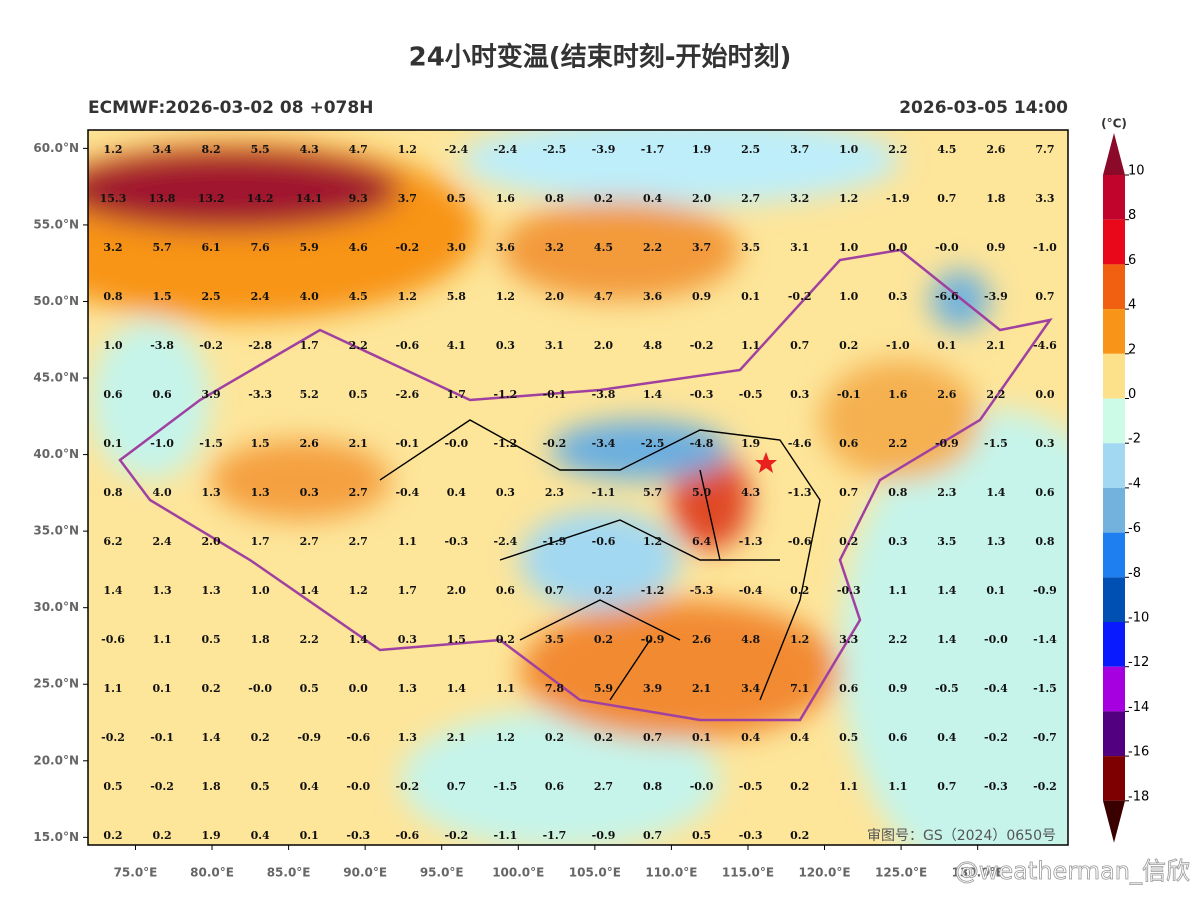  What do you see at coordinates (162, 198) in the screenshot?
I see `grid-value: 13.8` at bounding box center [162, 198].